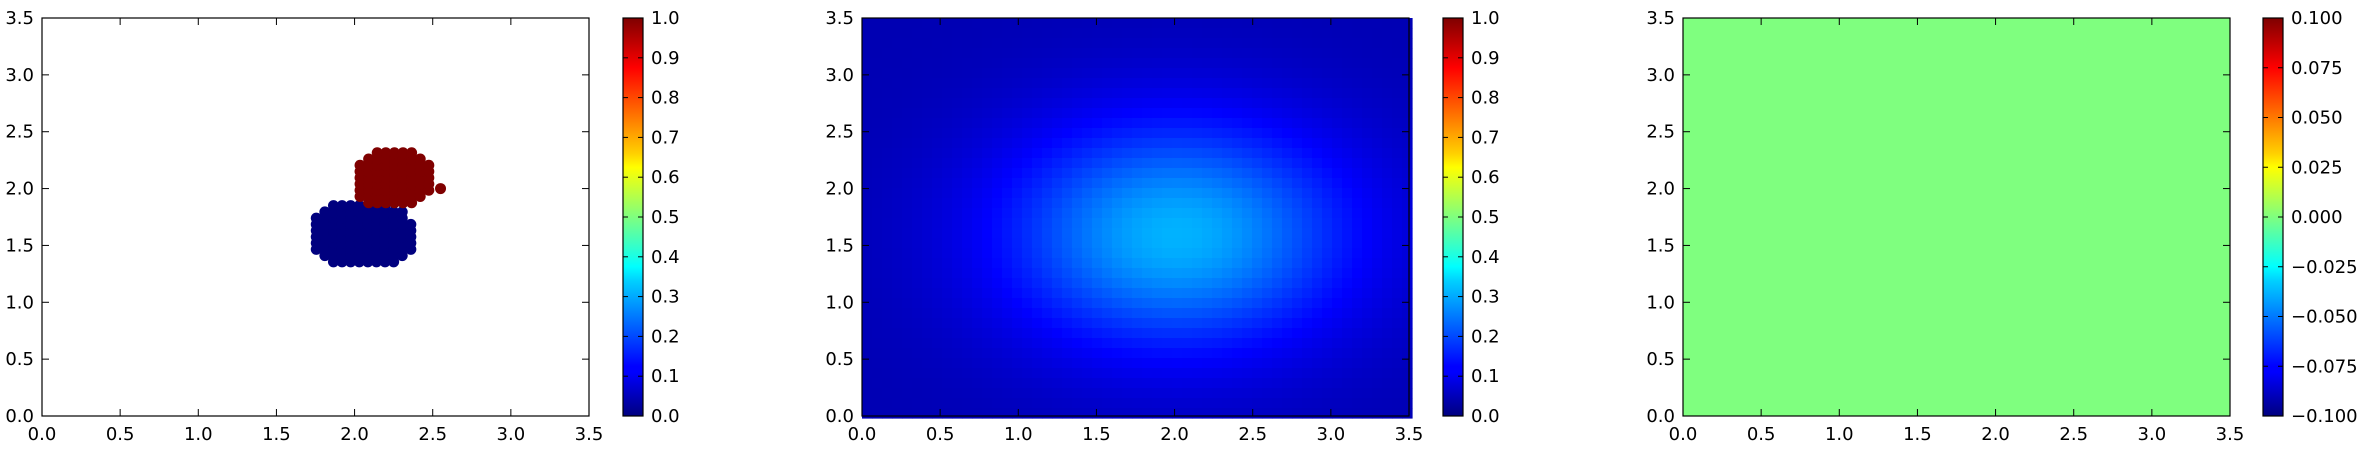 The image size is (2361, 452). Describe the element at coordinates (19, 75) in the screenshot. I see `left-ytick-label: 3.0` at that location.